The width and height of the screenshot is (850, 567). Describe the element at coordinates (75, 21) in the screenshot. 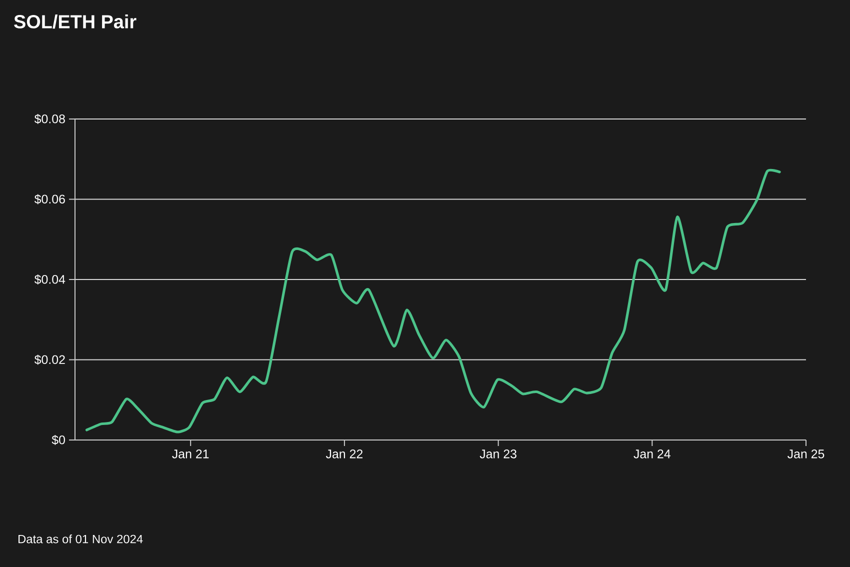

I see `chart-title: SOL/ETH Pair` at that location.